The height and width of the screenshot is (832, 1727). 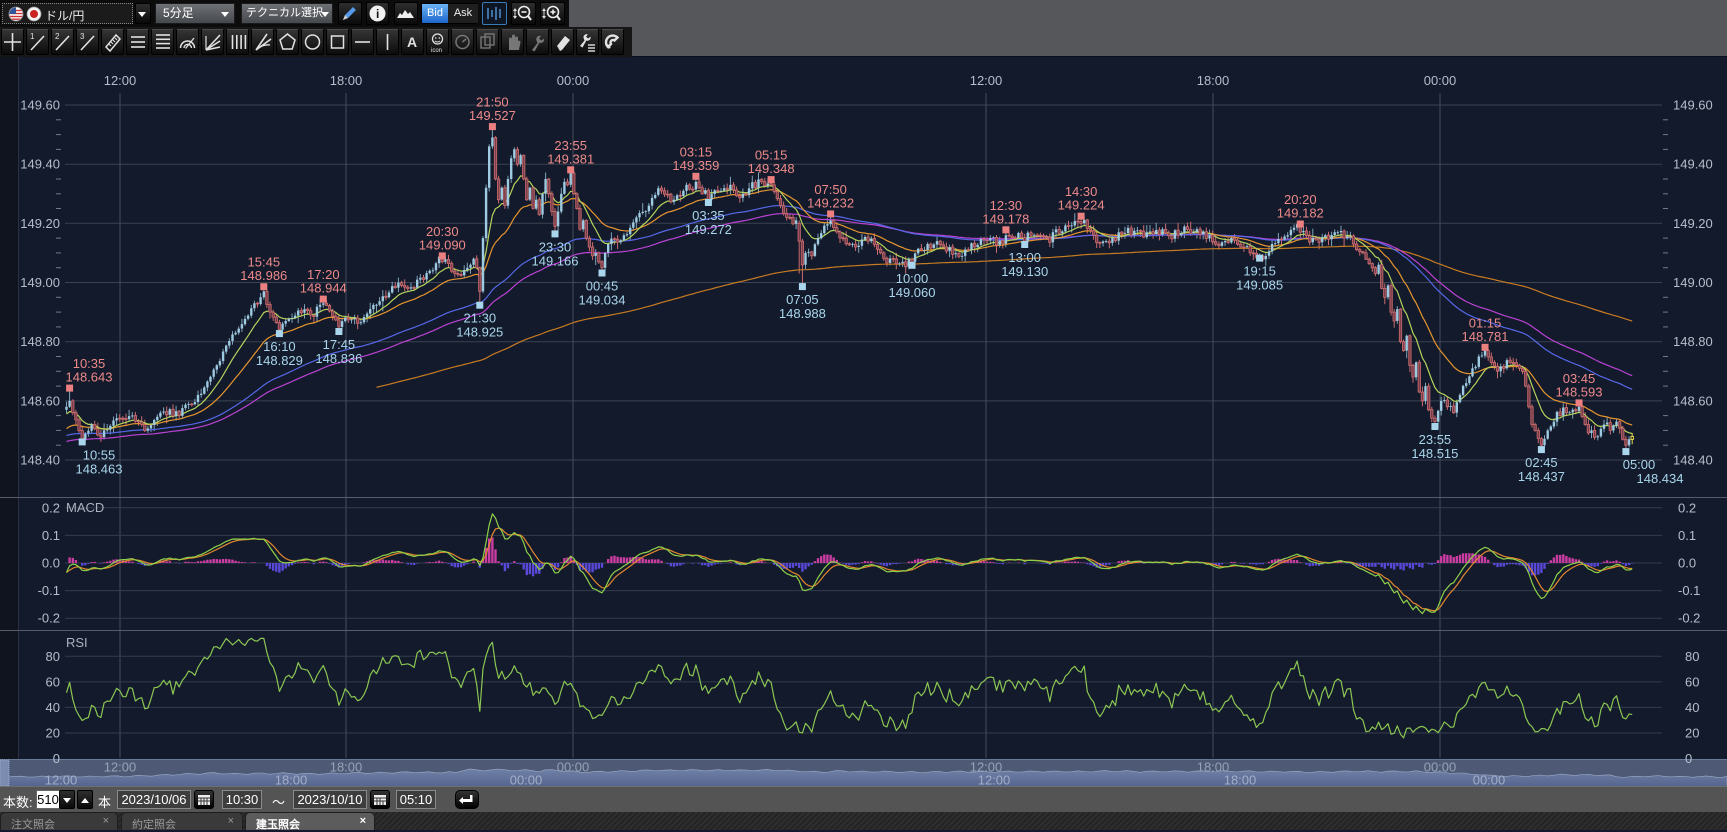 I want to click on svg-text: 10:00, so click(x=912, y=278).